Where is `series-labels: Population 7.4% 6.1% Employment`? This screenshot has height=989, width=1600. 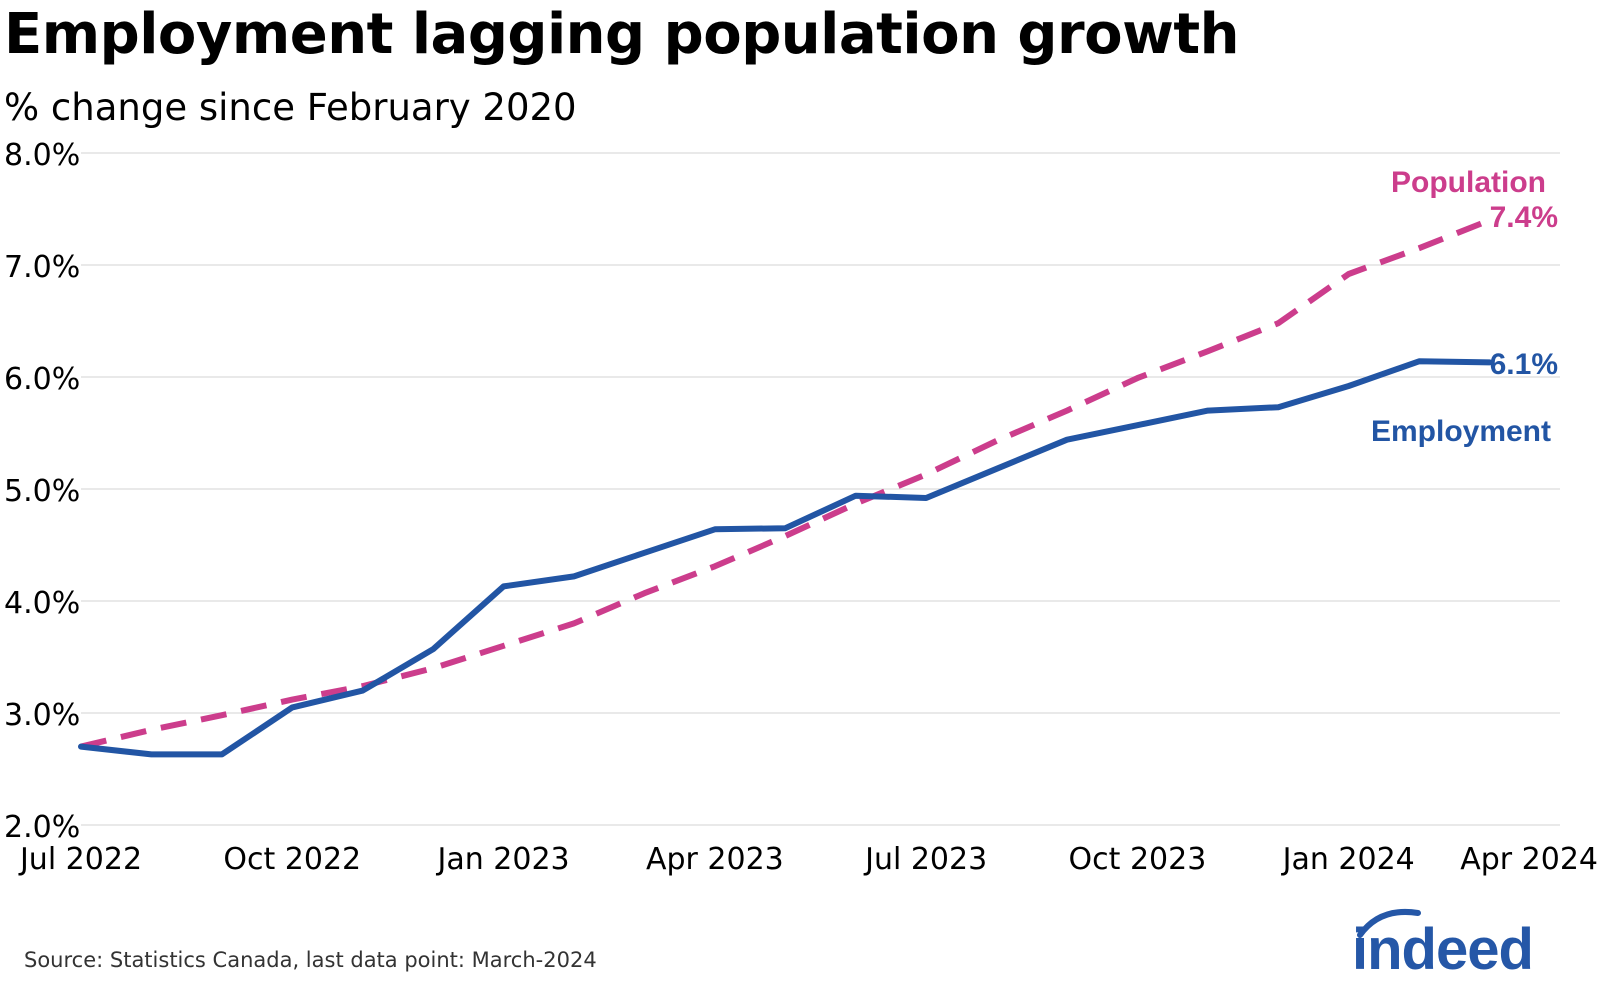 series-labels: Population 7.4% 6.1% Employment is located at coordinates (1464, 307).